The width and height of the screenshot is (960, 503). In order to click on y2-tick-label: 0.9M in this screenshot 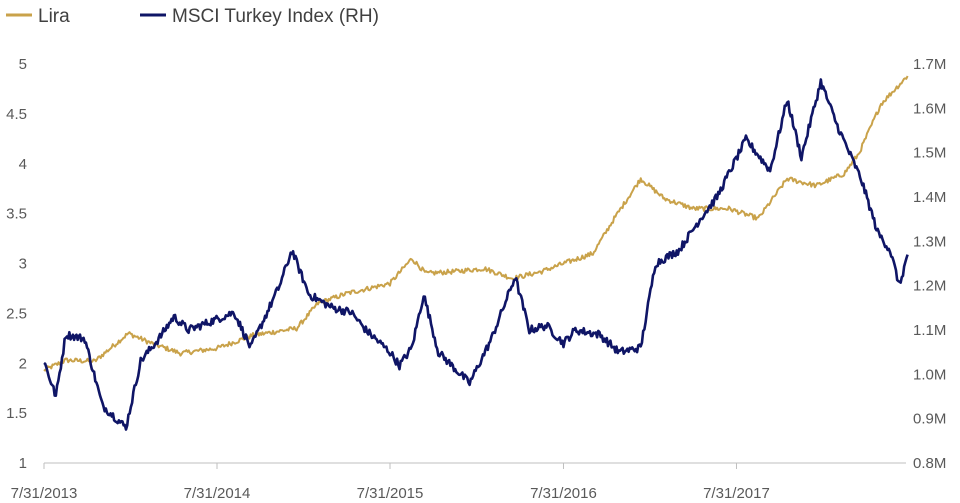, I will do `click(929, 419)`.